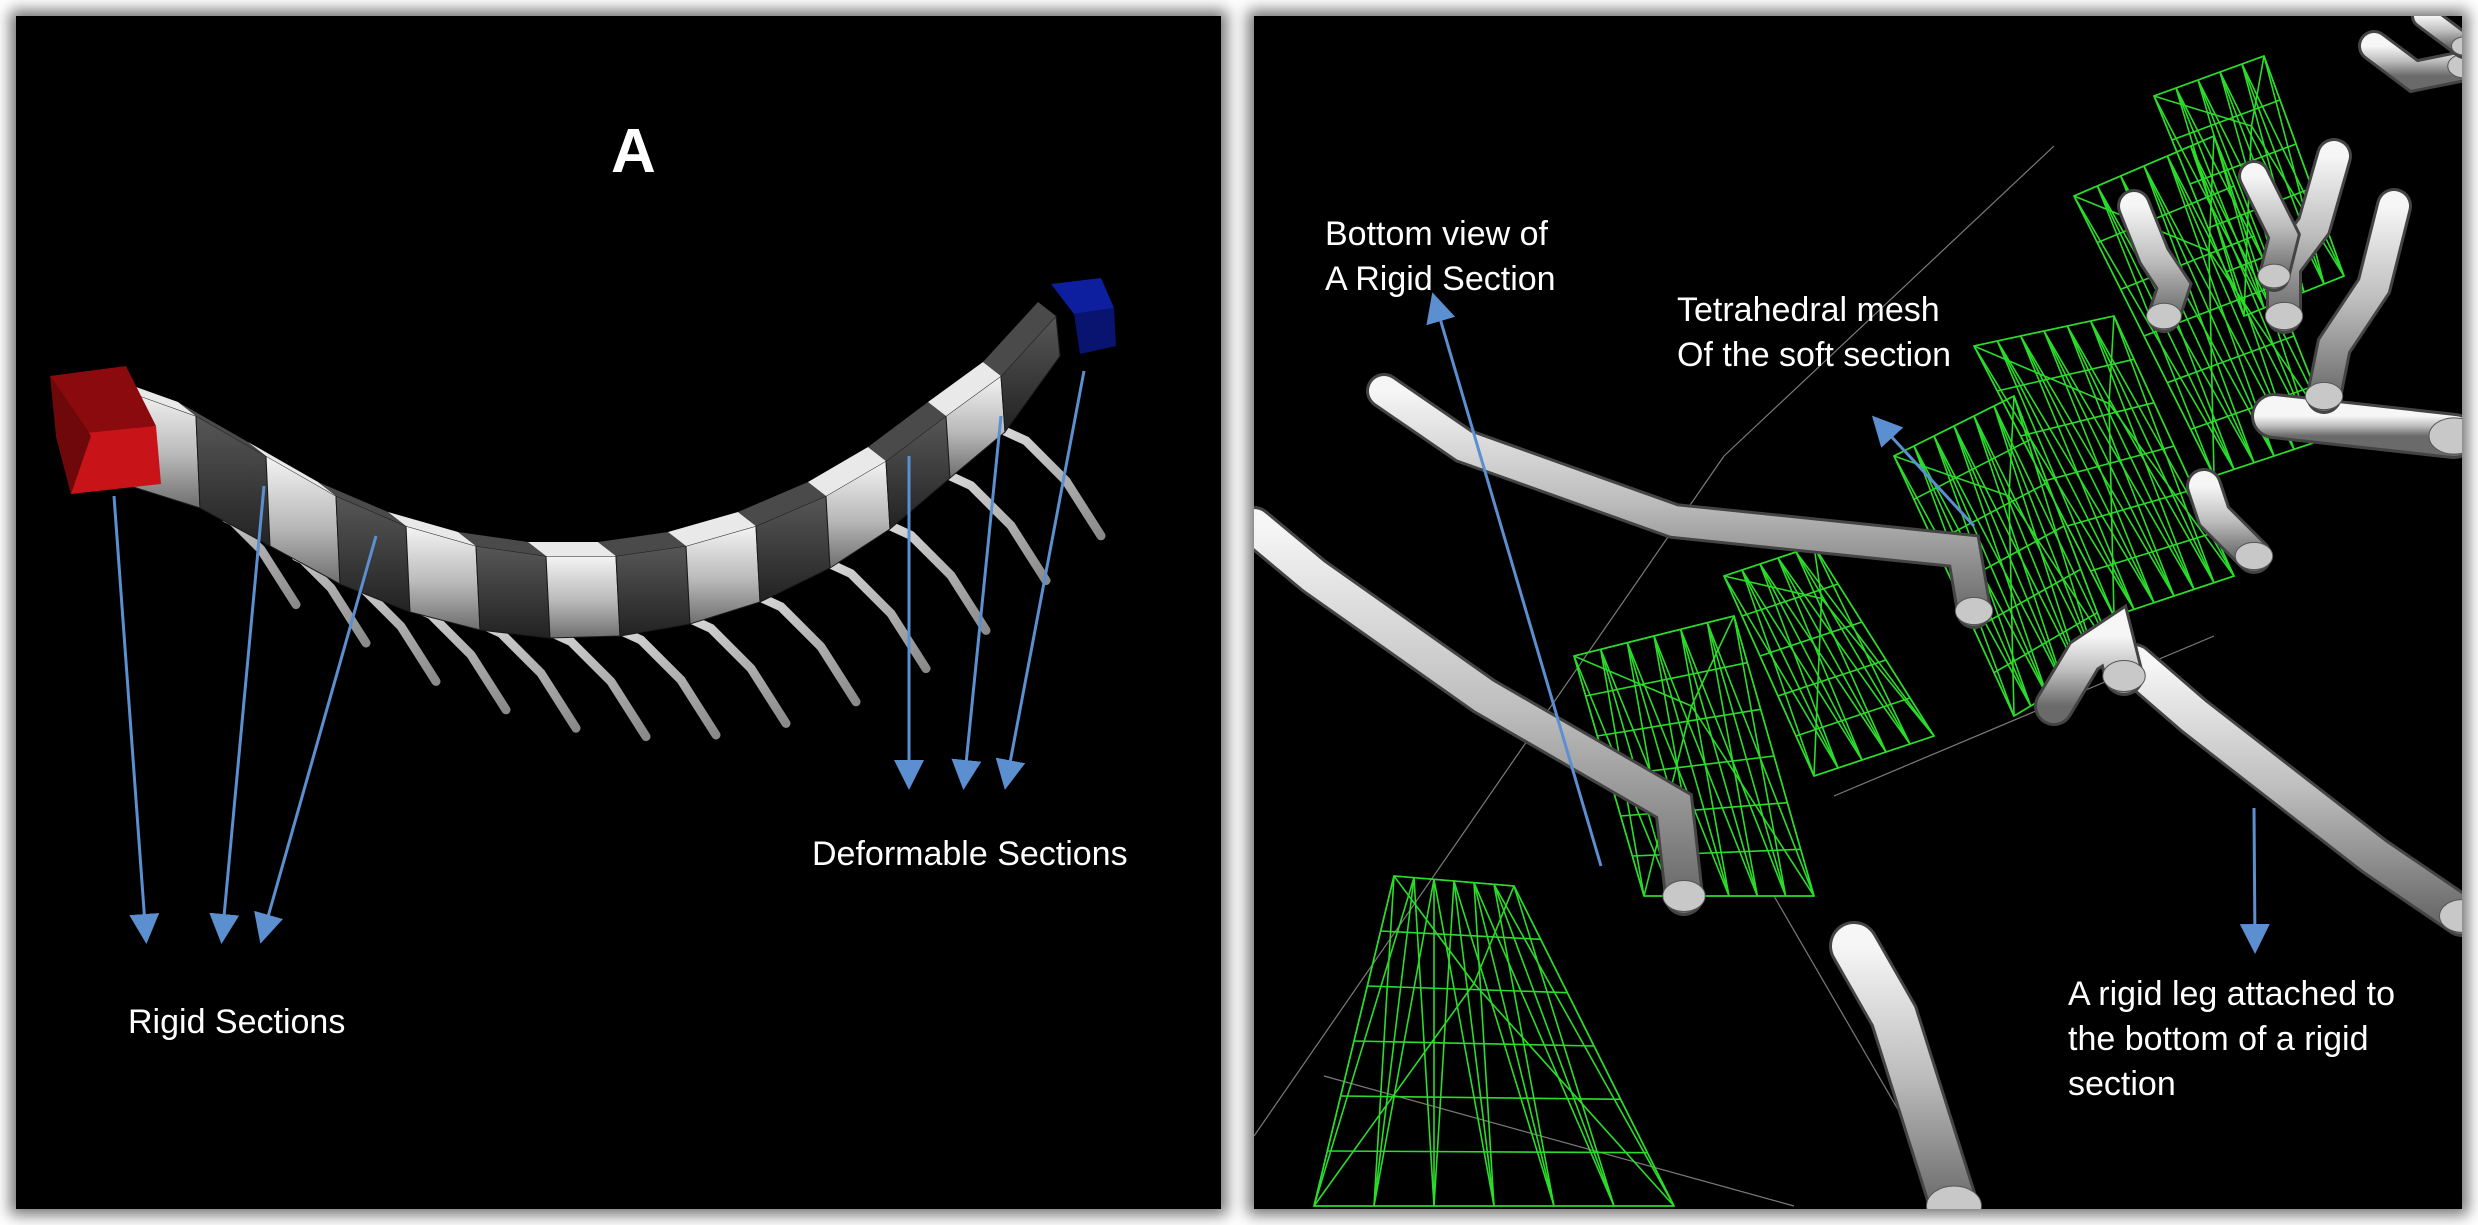  Describe the element at coordinates (1923, 471) in the screenshot. I see `arrow-tetra-mesh` at that location.